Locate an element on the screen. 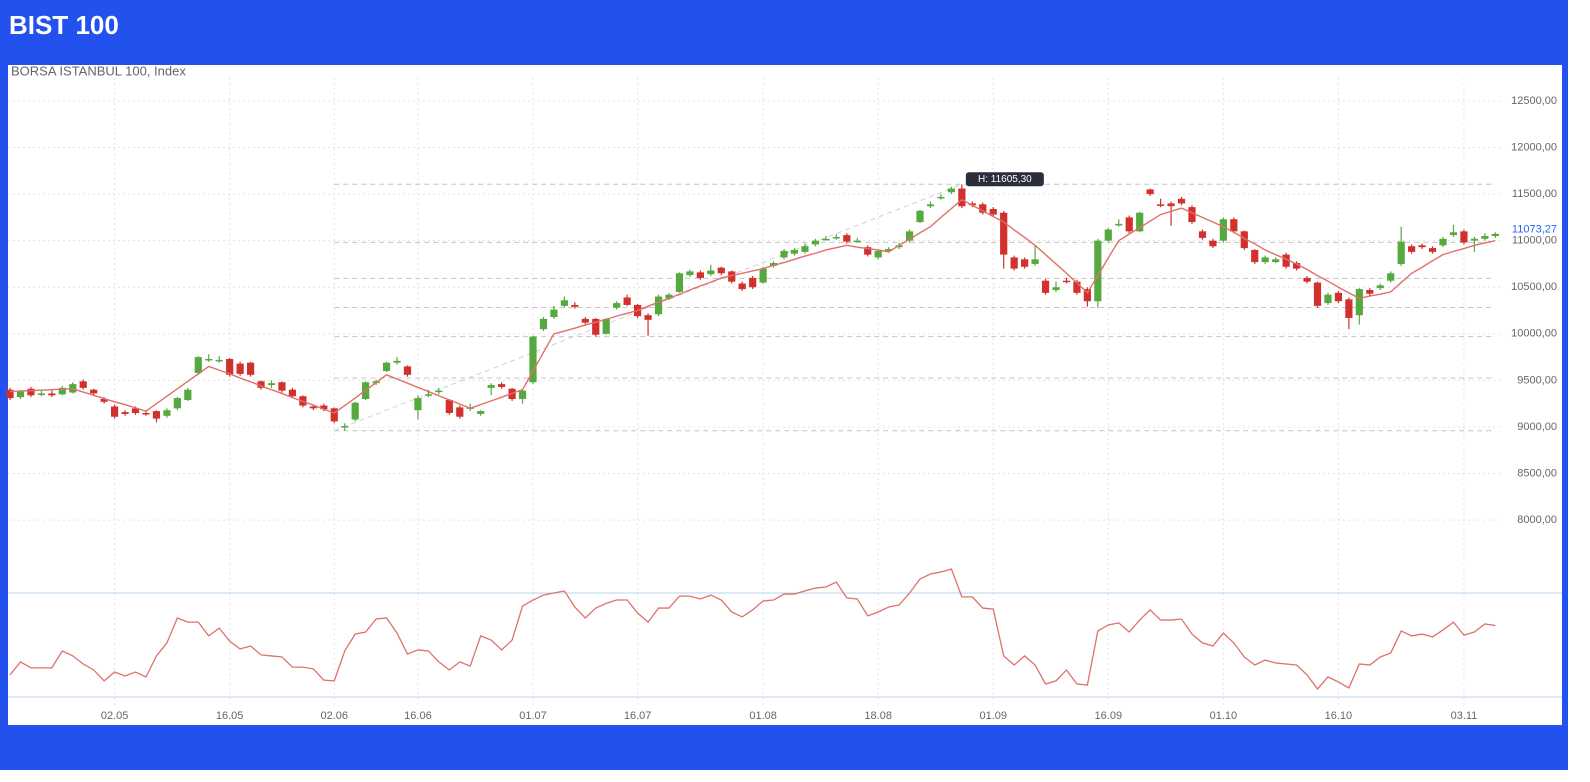 Image resolution: width=1590 pixels, height=782 pixels. x-tick-label: 02.06 is located at coordinates (334, 716).